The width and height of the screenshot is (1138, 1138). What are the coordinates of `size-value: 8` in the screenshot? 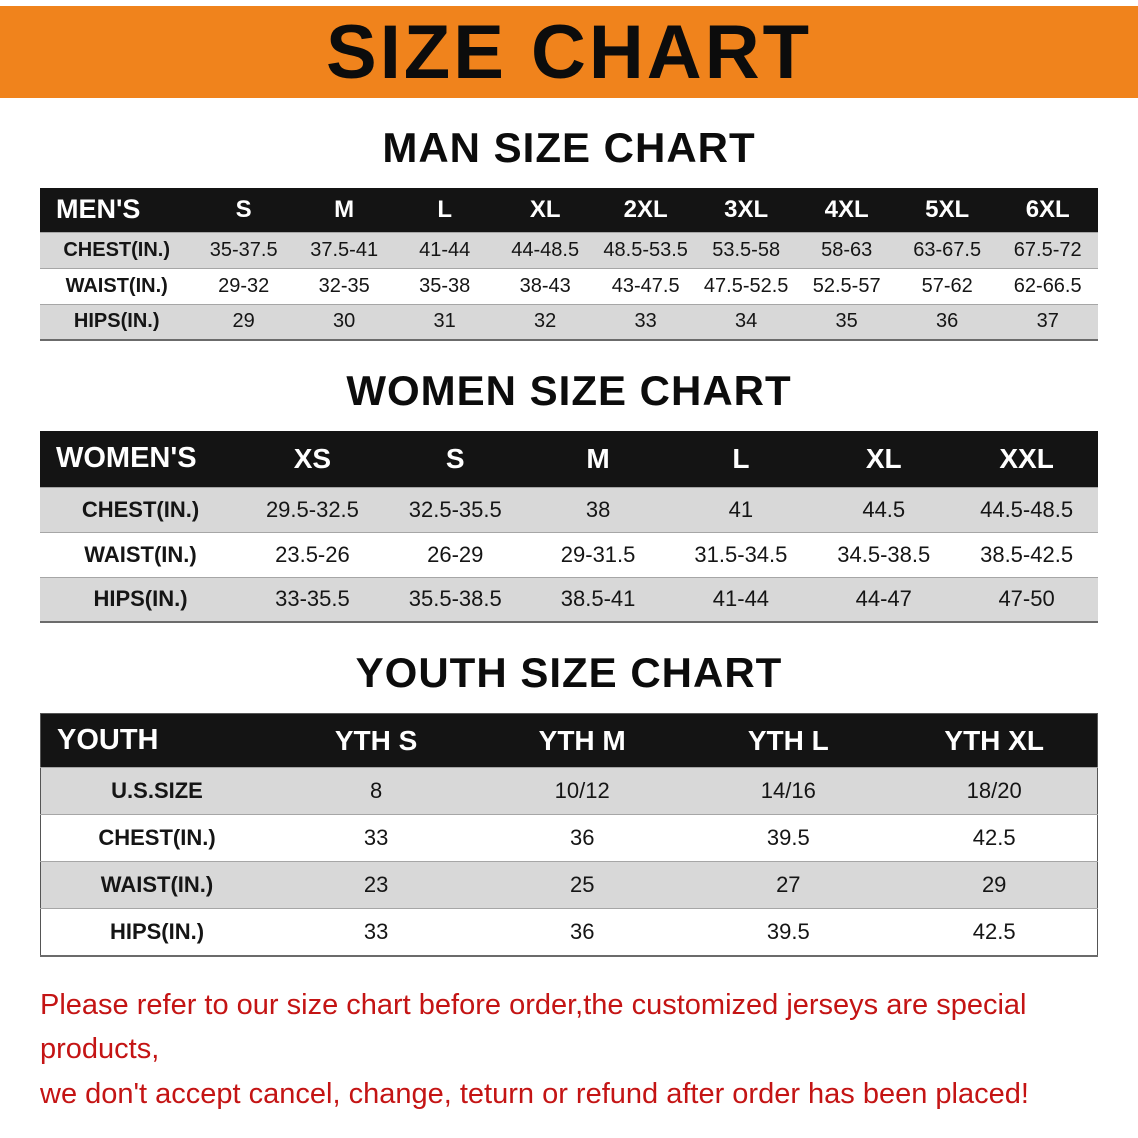 It's located at (376, 791).